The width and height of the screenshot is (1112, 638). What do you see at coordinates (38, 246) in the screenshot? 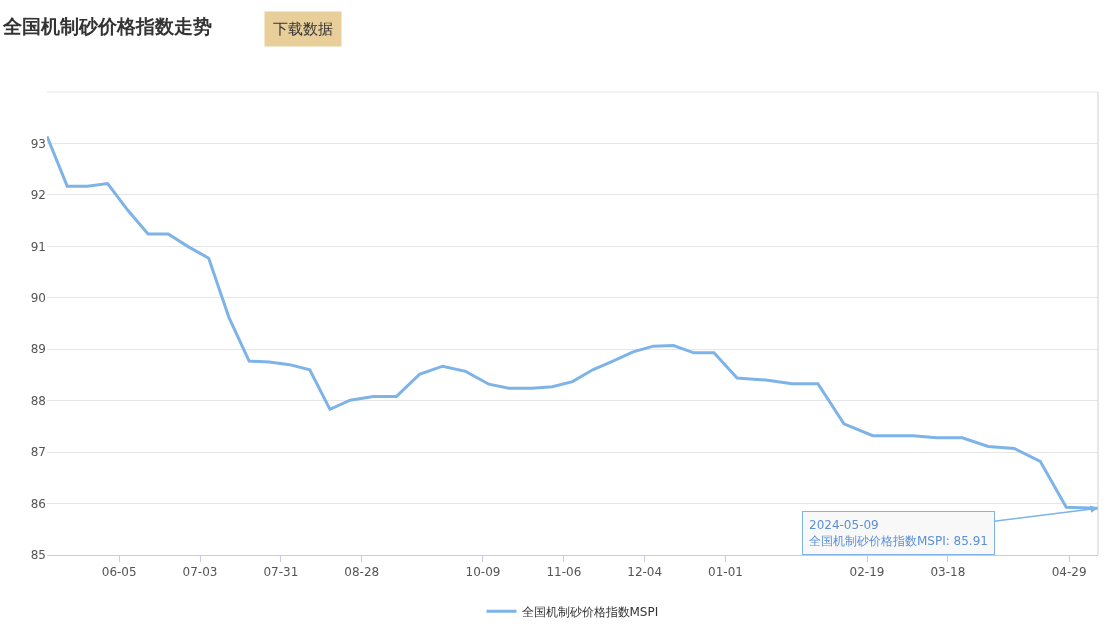
I see `y-tick-label: 91` at bounding box center [38, 246].